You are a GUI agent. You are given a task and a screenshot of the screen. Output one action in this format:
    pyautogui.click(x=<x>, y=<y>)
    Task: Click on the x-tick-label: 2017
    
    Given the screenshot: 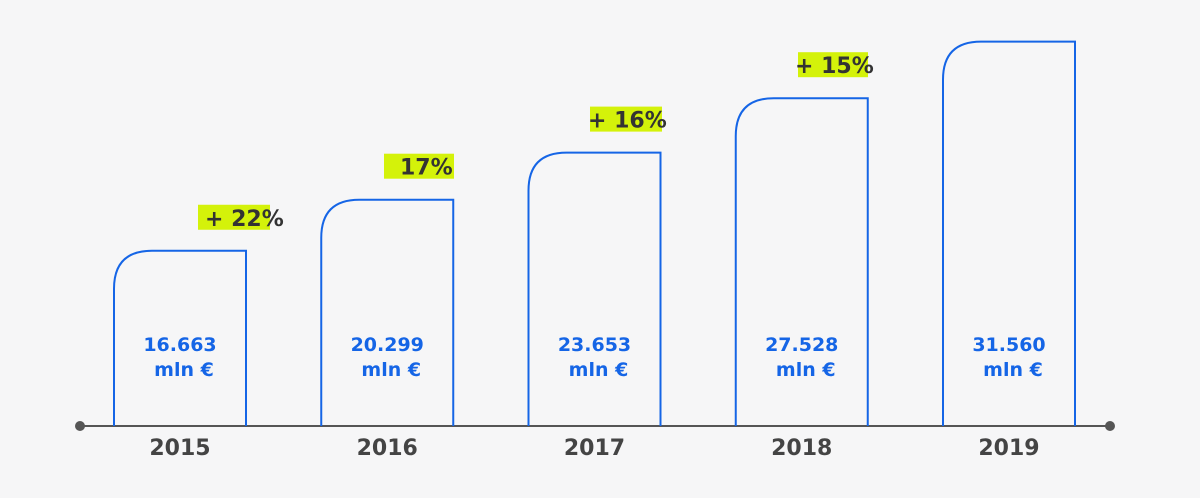 What is the action you would take?
    pyautogui.click(x=594, y=448)
    